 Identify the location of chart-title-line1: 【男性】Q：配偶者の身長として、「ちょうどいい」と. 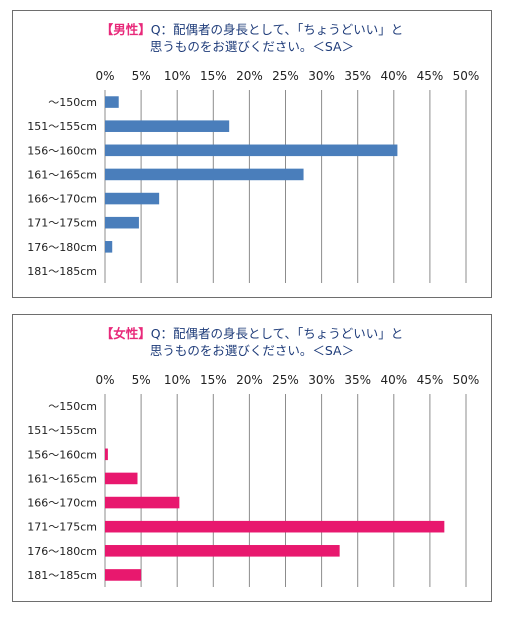
(252, 29).